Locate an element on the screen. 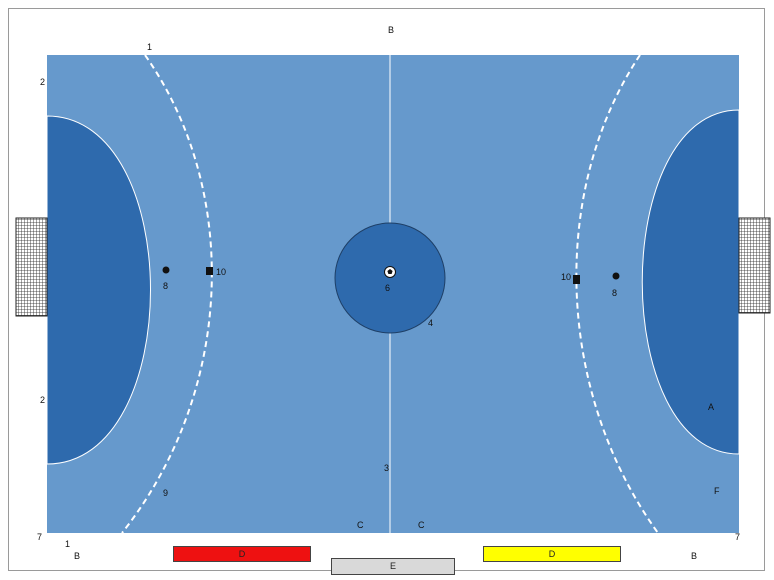  right-goal-net is located at coordinates (754, 265).